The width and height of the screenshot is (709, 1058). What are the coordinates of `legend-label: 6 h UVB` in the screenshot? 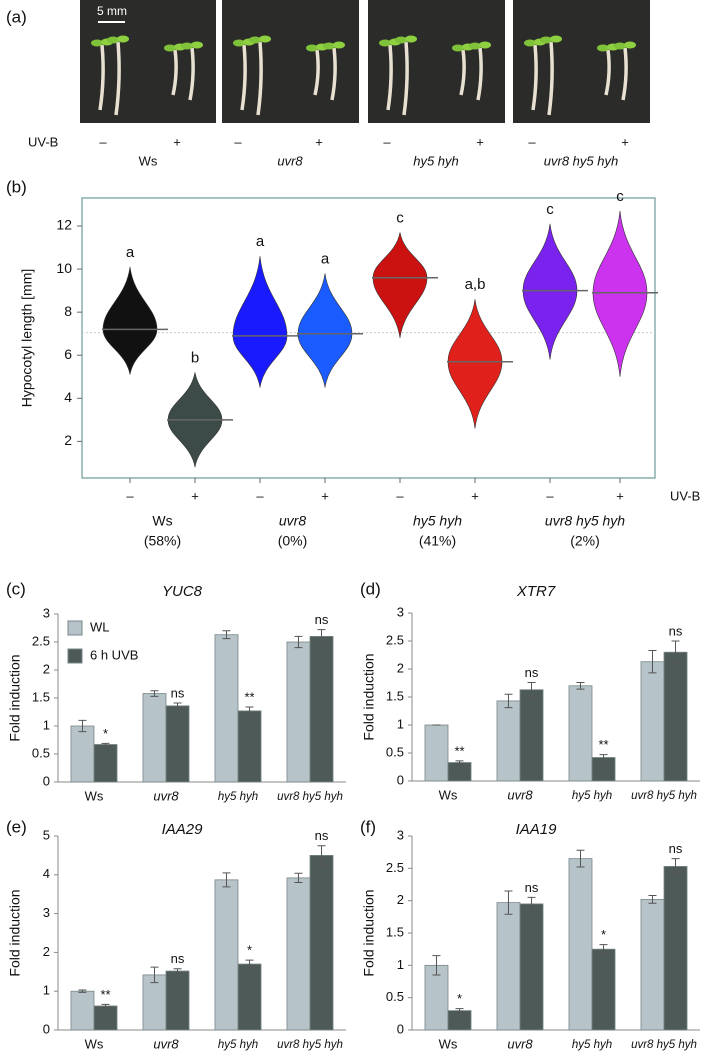 It's located at (114, 654).